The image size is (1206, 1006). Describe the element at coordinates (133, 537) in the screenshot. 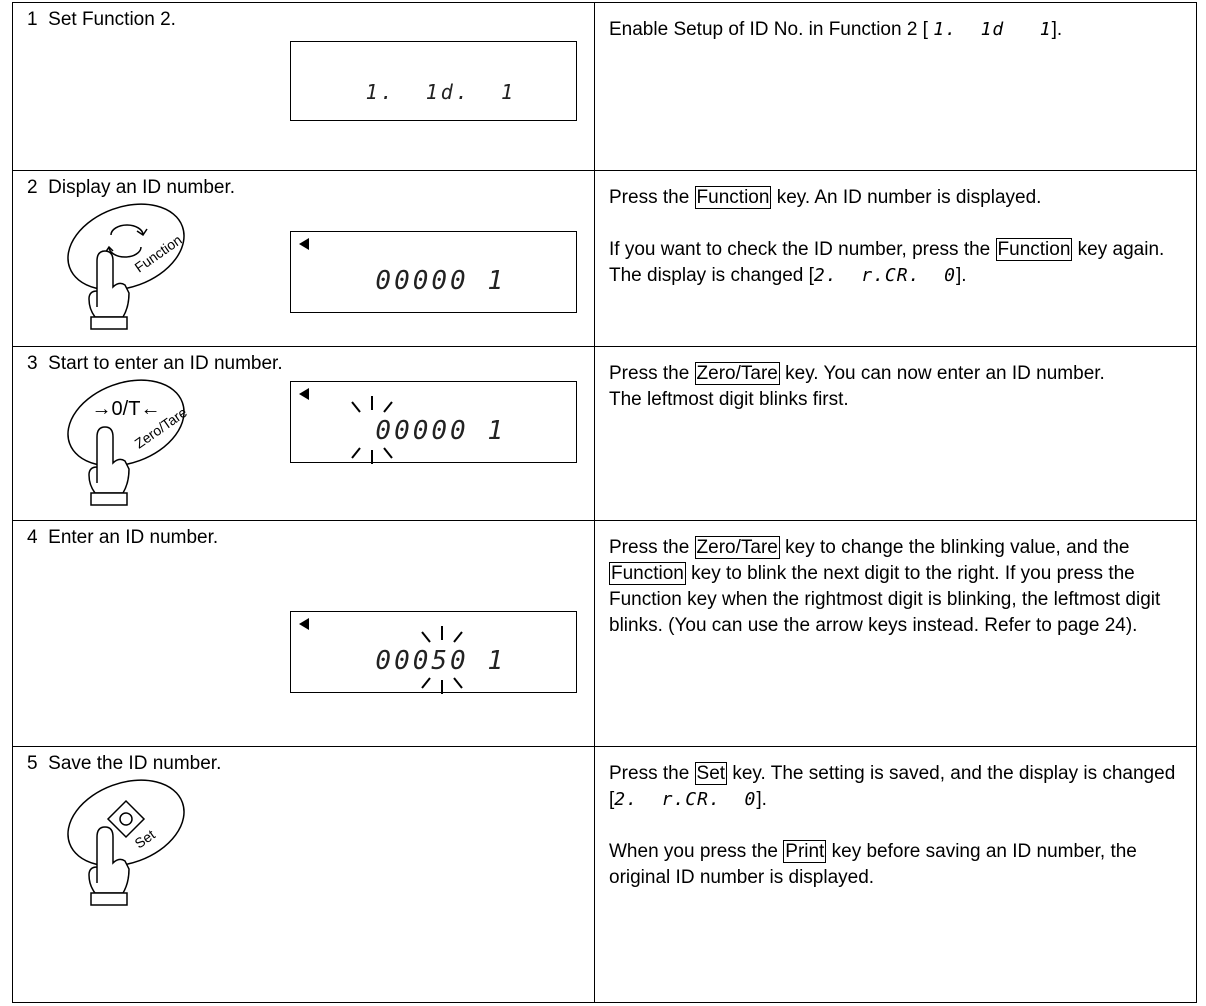

I see `step-title: Enter an ID number.` at that location.